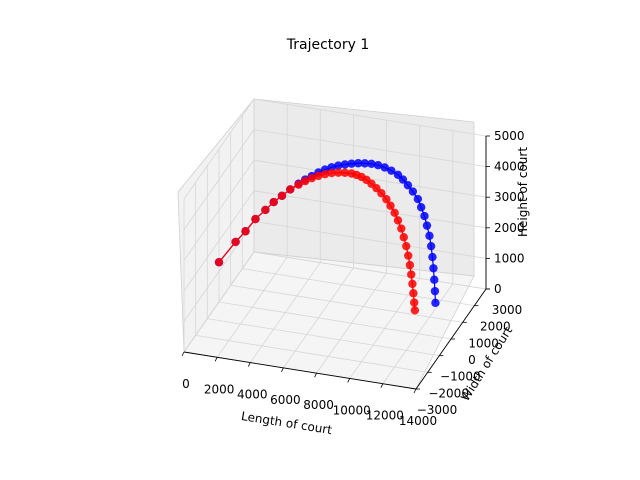 This screenshot has width=640, height=480. Describe the element at coordinates (285, 400) in the screenshot. I see `x-tick-label: 6000` at that location.